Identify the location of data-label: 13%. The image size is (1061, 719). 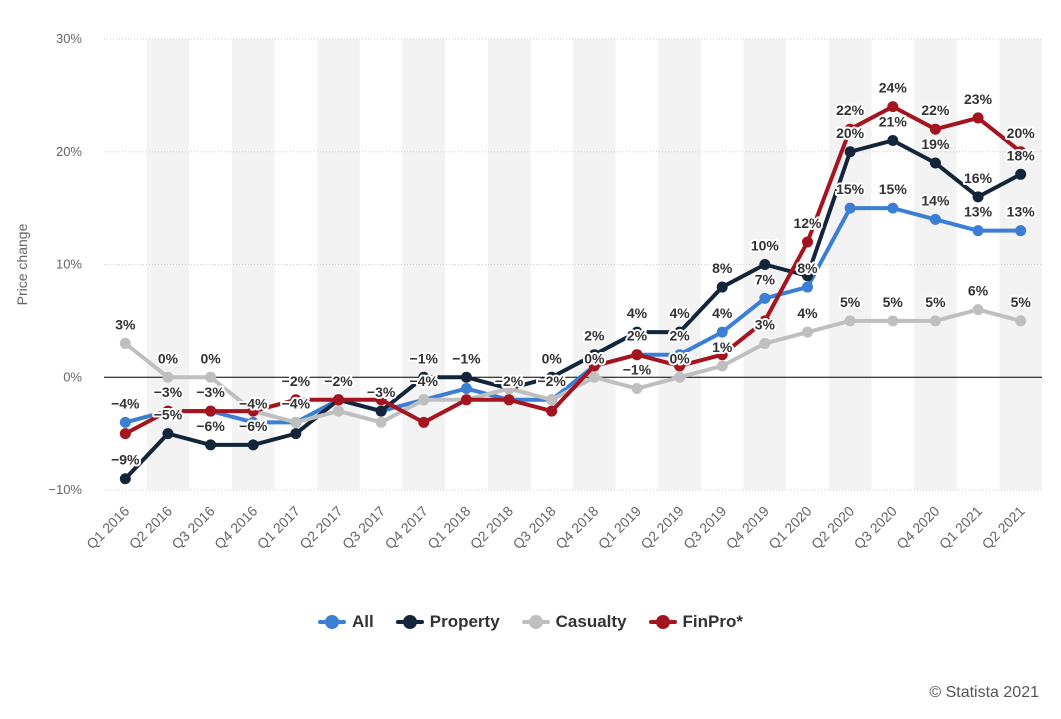
(1021, 212).